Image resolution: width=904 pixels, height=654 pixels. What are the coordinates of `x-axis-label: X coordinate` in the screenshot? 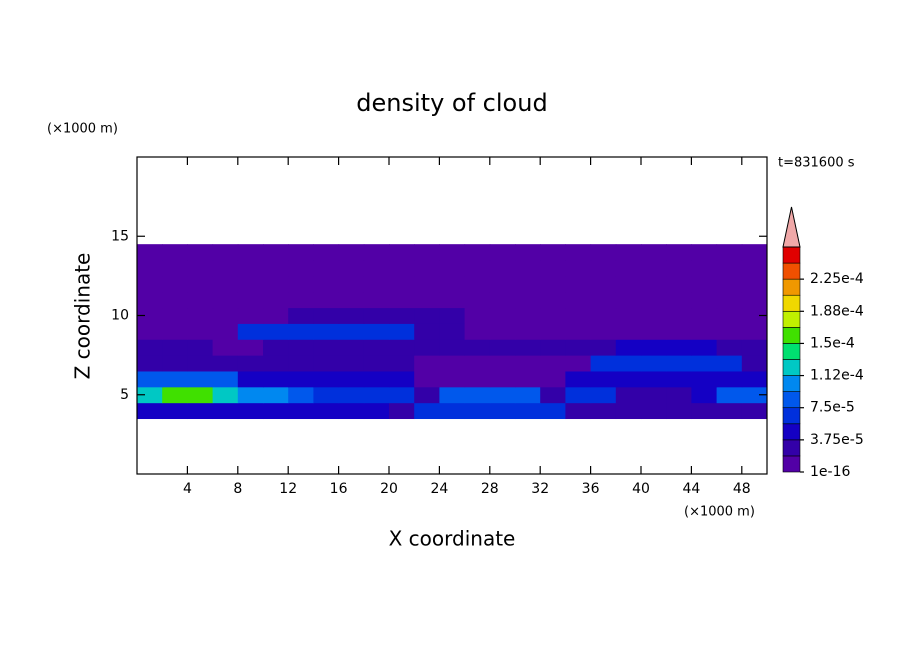 It's located at (452, 539).